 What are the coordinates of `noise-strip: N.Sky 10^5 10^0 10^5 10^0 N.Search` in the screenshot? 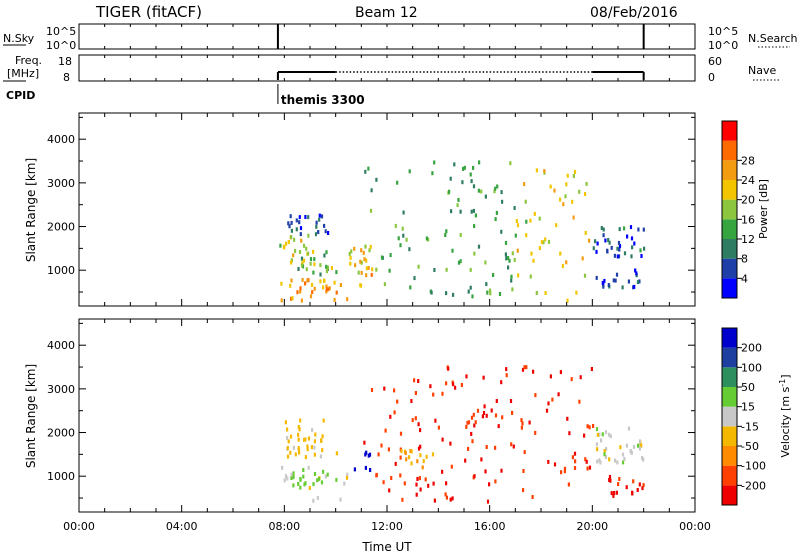 It's located at (400, 37).